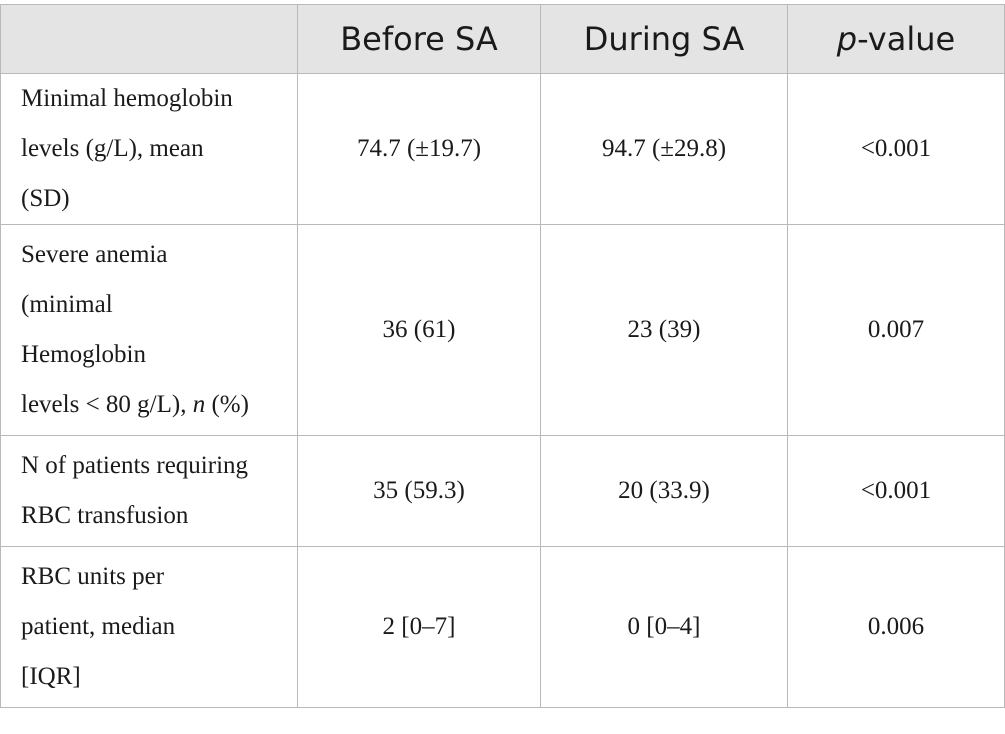 The width and height of the screenshot is (1005, 734). Describe the element at coordinates (112, 148) in the screenshot. I see `label-line: levels (g/L), mean` at that location.